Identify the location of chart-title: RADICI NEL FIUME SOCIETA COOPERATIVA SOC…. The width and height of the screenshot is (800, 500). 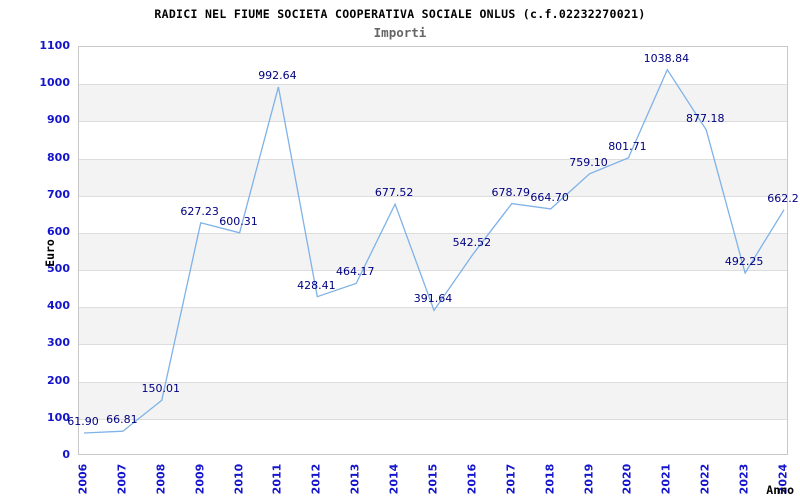
(400, 14).